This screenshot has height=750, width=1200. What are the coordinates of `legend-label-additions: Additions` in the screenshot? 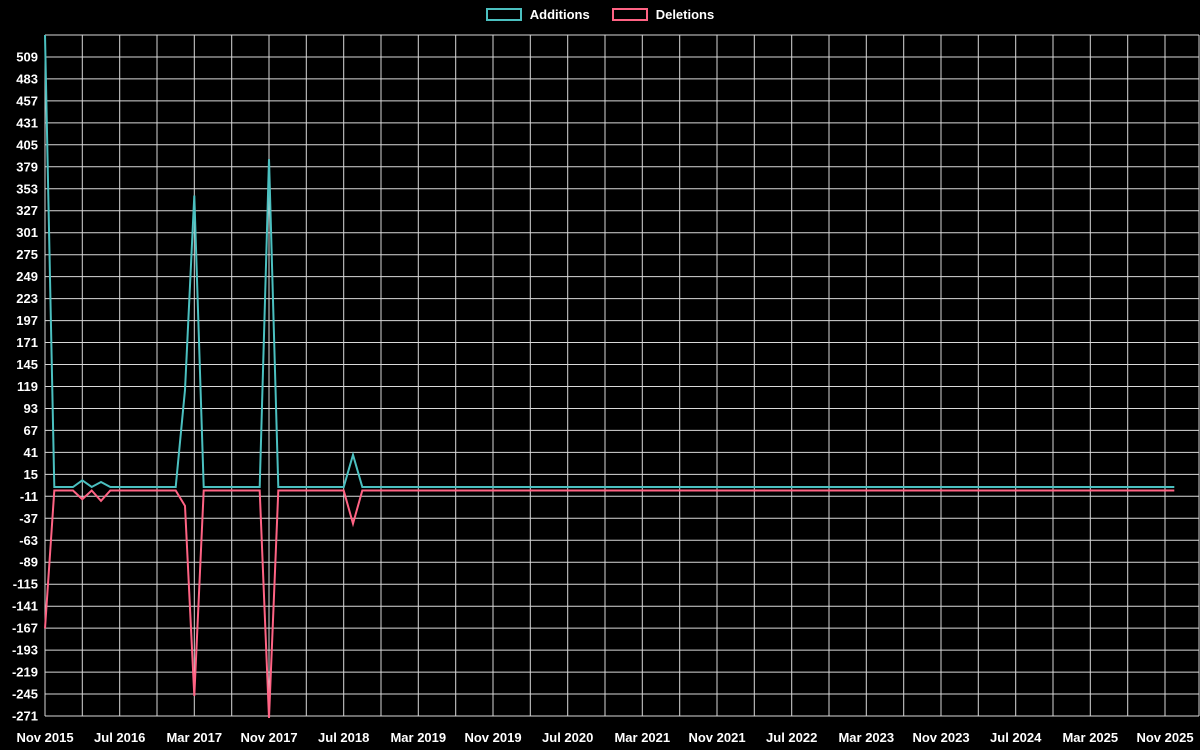 It's located at (559, 14).